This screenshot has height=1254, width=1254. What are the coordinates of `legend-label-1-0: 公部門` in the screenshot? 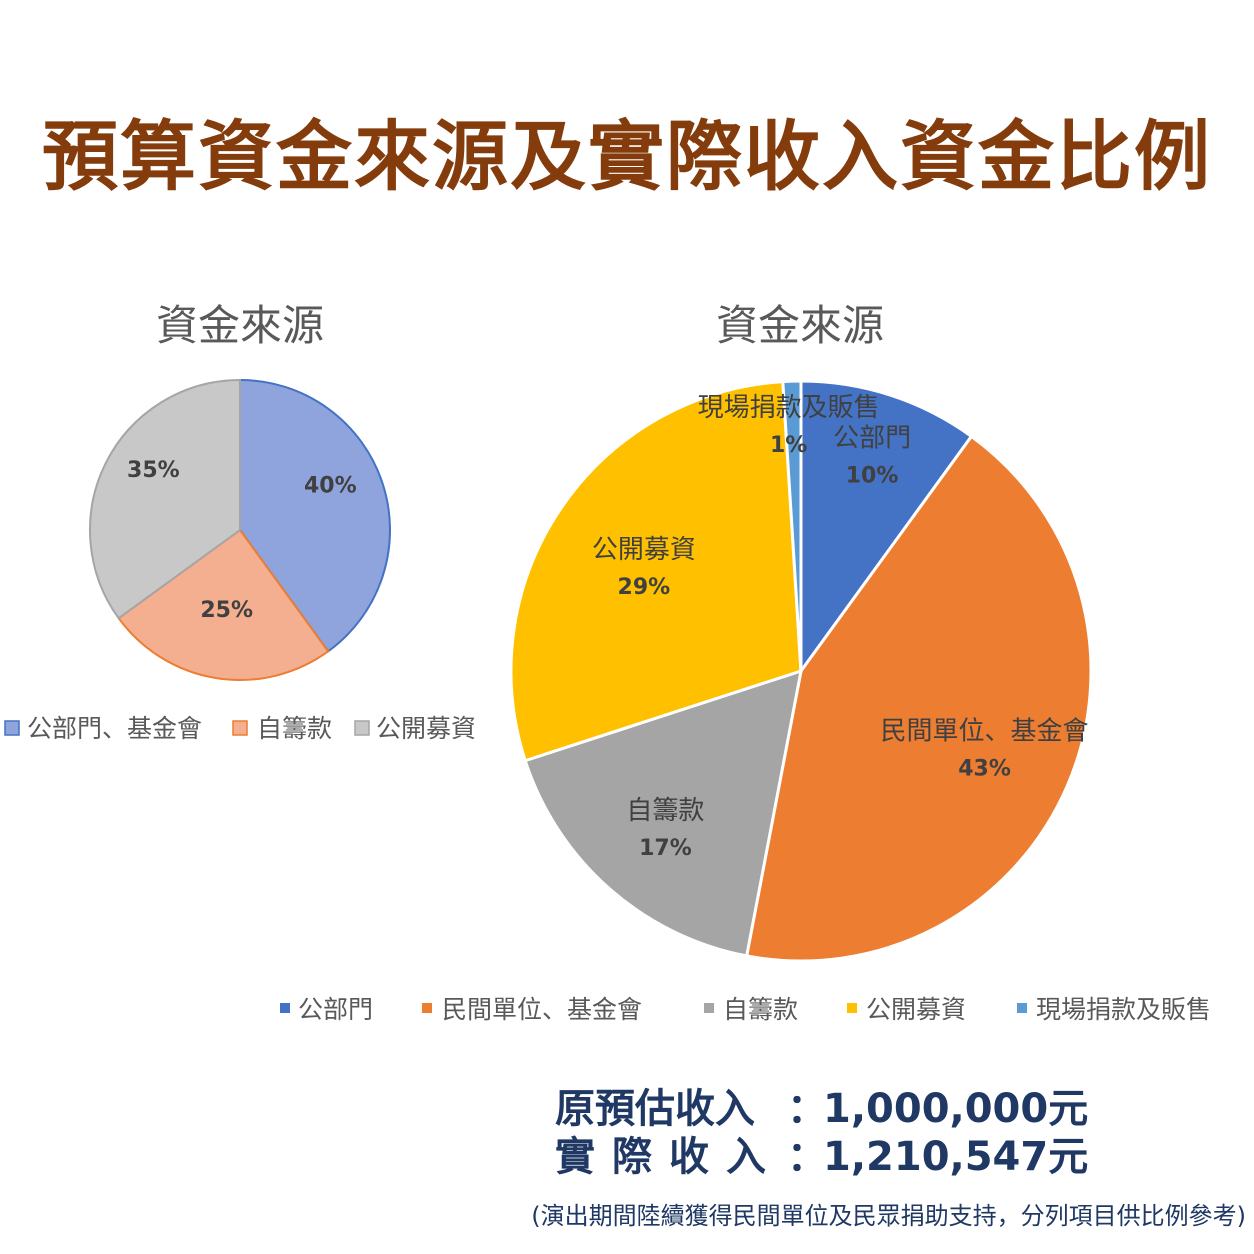 It's located at (335, 1009).